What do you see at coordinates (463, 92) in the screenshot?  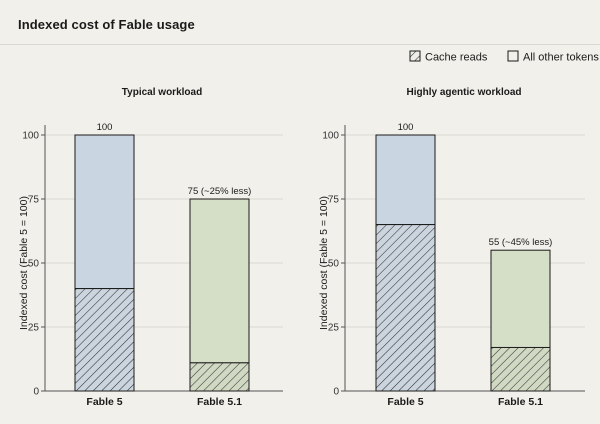 I see `chart-title: Highly agentic workload` at bounding box center [463, 92].